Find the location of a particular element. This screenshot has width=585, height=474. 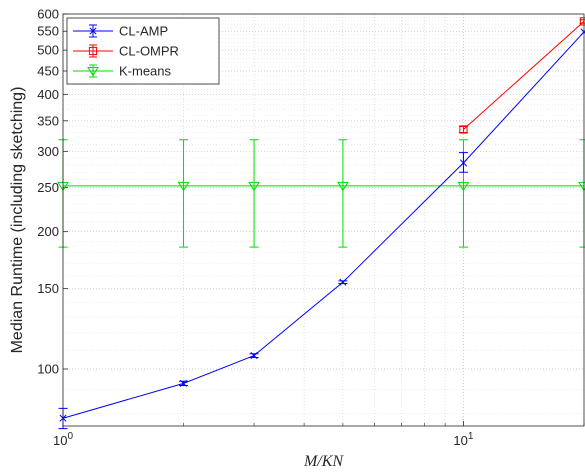

y-tick-label: 150 is located at coordinates (48, 288).